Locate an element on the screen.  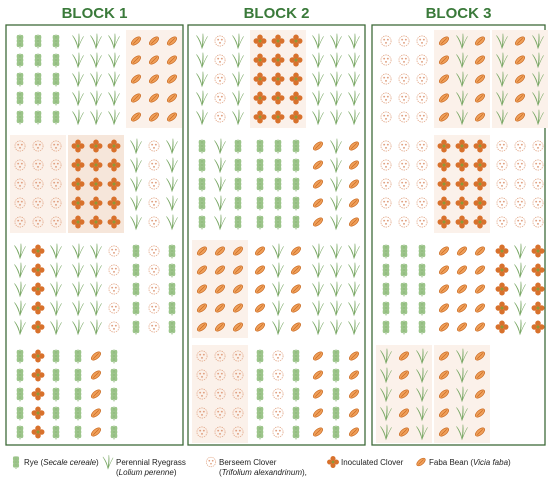
legend-label: Berseem Clover is located at coordinates (248, 462).